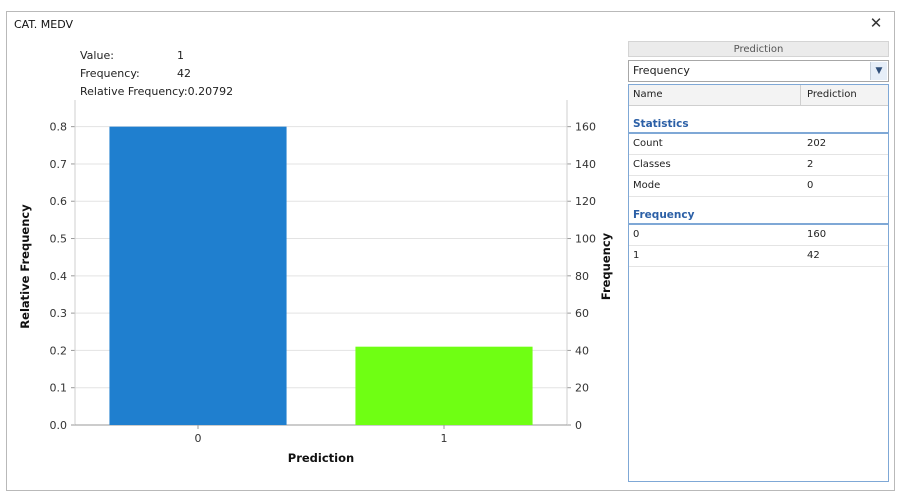 The width and height of the screenshot is (903, 503). What do you see at coordinates (59, 388) in the screenshot?
I see `y-tick-label: 0.1` at bounding box center [59, 388].